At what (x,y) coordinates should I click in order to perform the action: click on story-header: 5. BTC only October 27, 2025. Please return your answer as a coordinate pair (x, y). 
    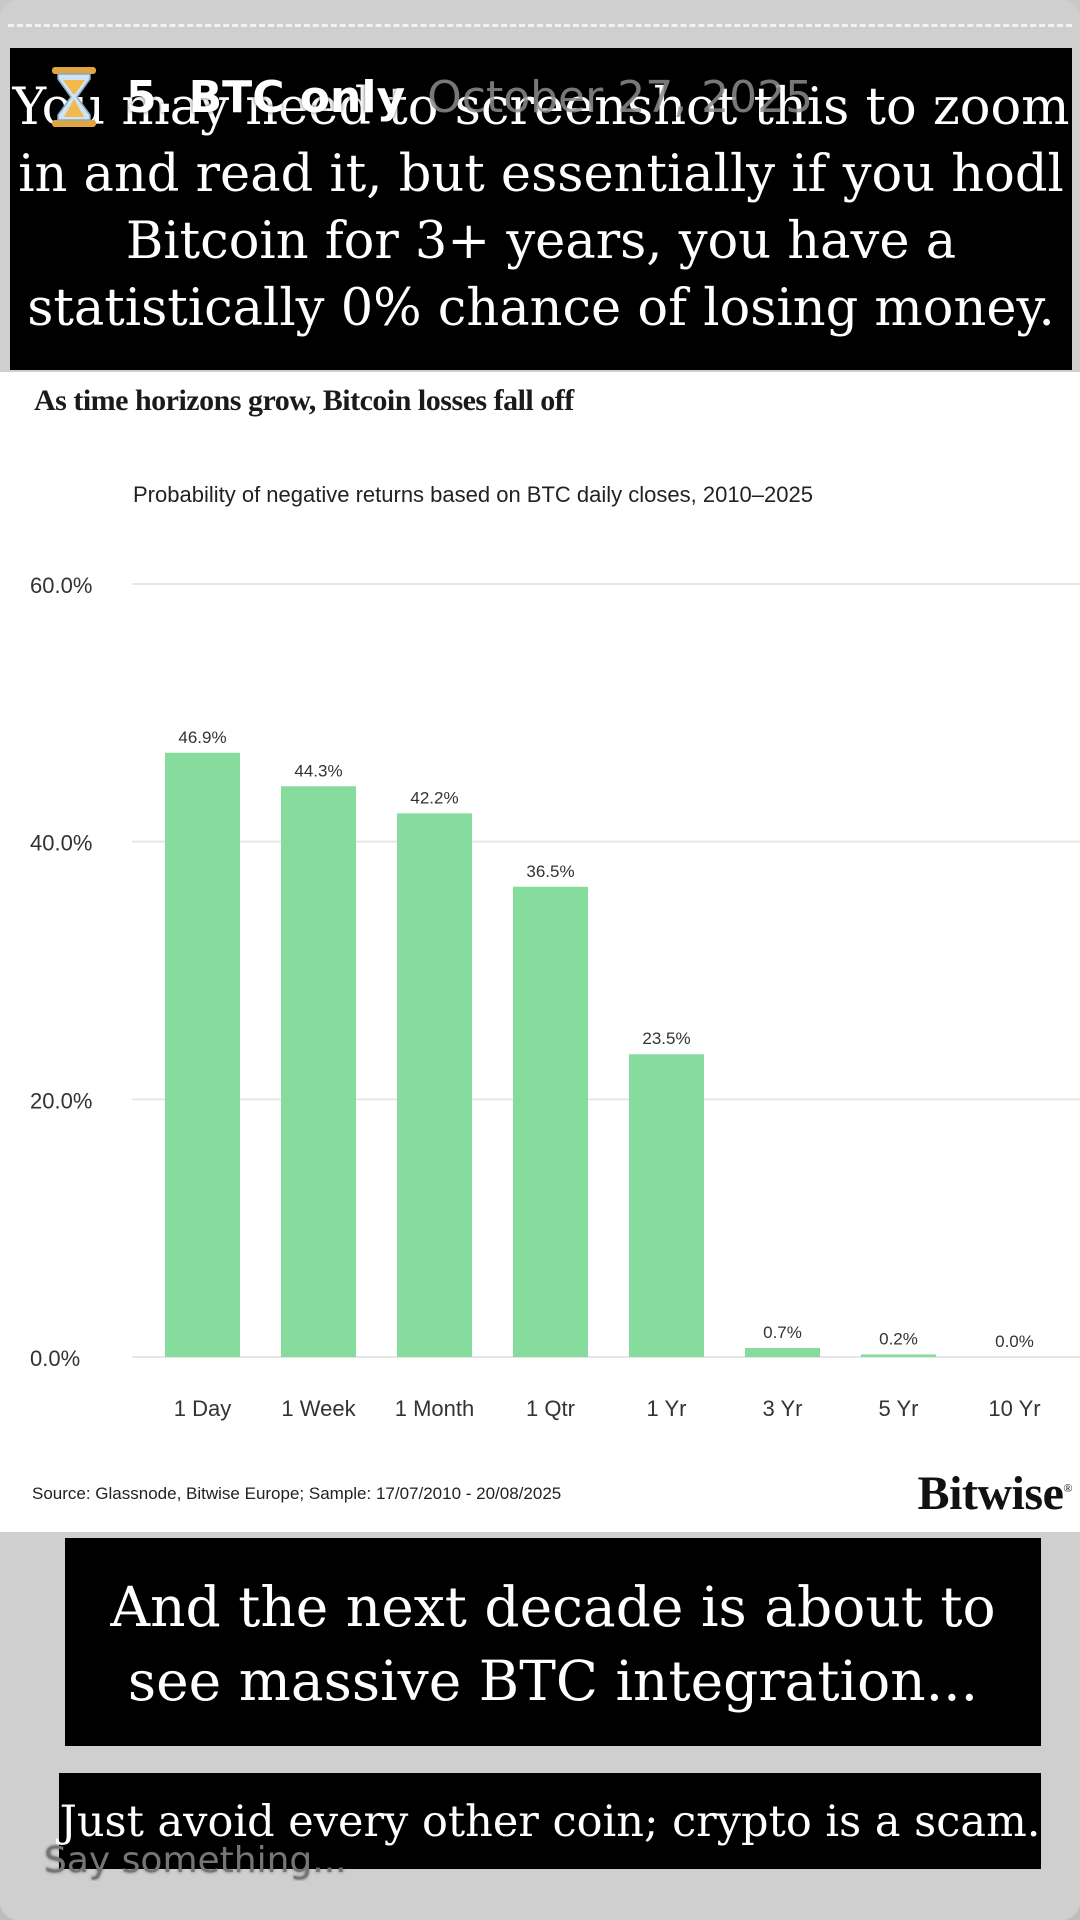
    Looking at the image, I should click on (431, 97).